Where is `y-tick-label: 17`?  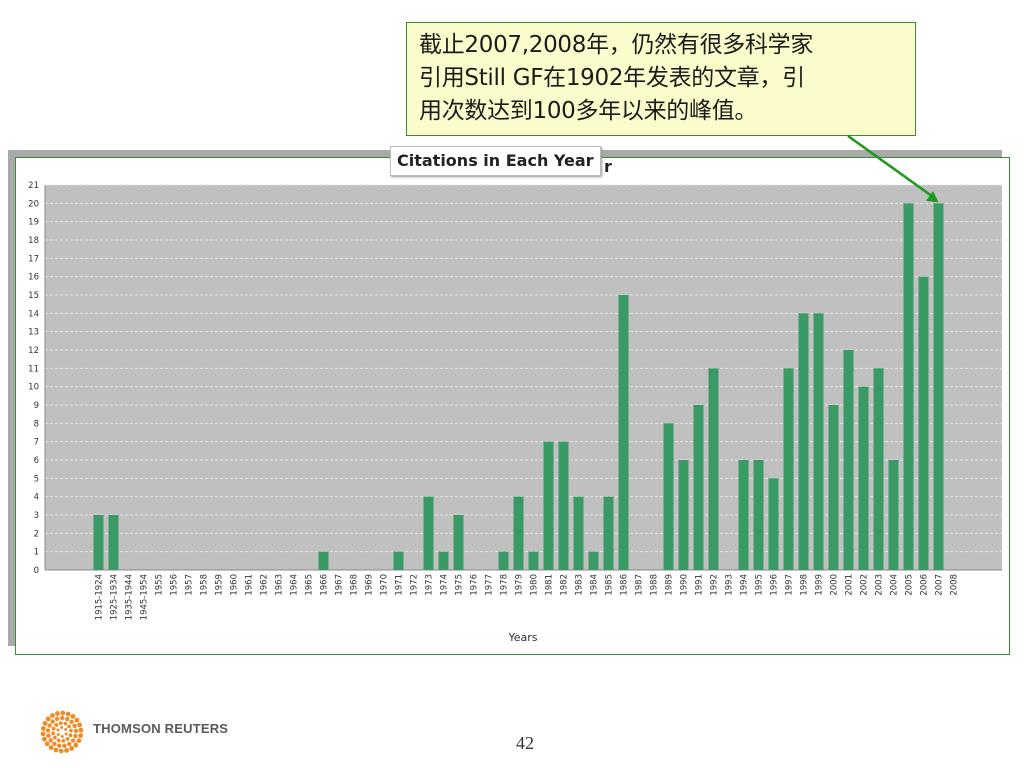 y-tick-label: 17 is located at coordinates (33, 259).